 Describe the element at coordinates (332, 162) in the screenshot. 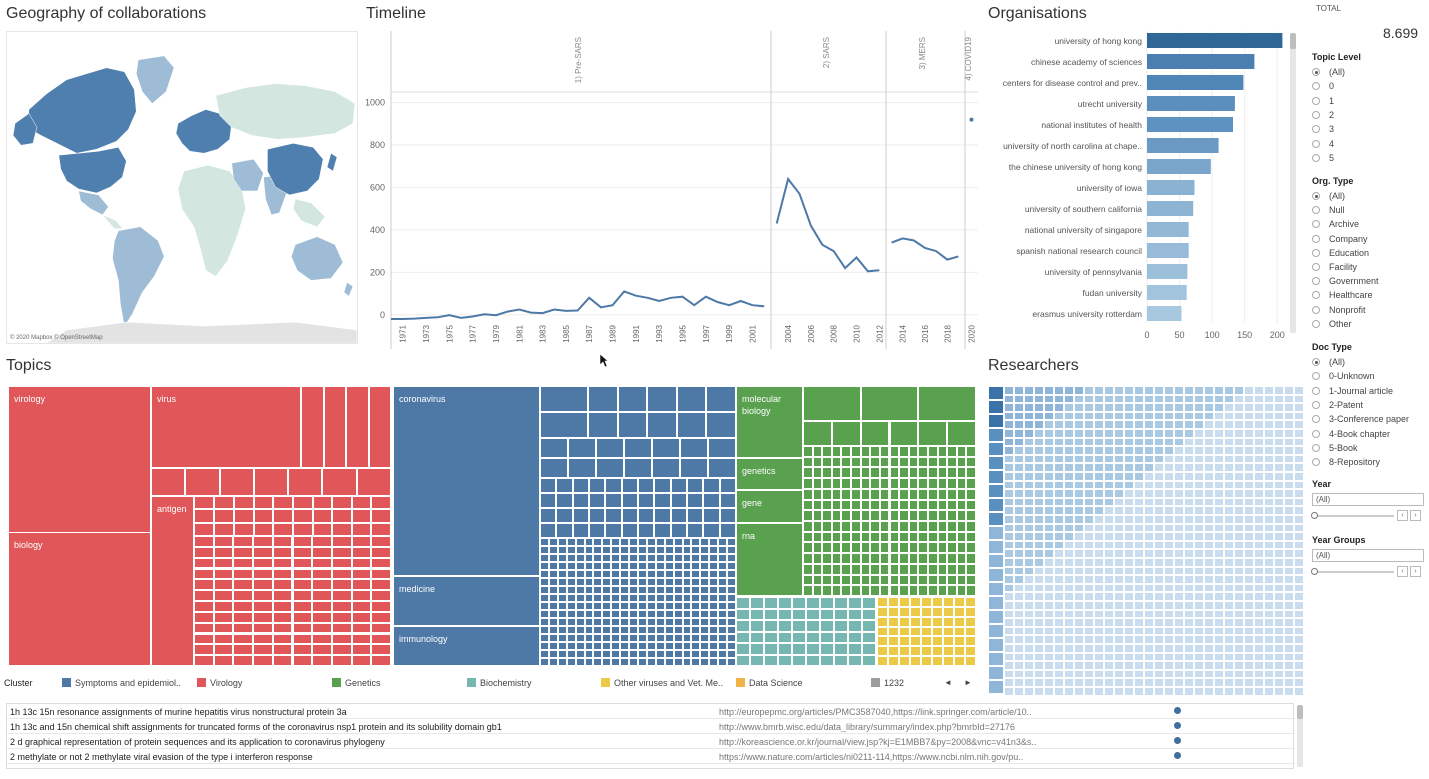

I see `map-region-japan` at that location.